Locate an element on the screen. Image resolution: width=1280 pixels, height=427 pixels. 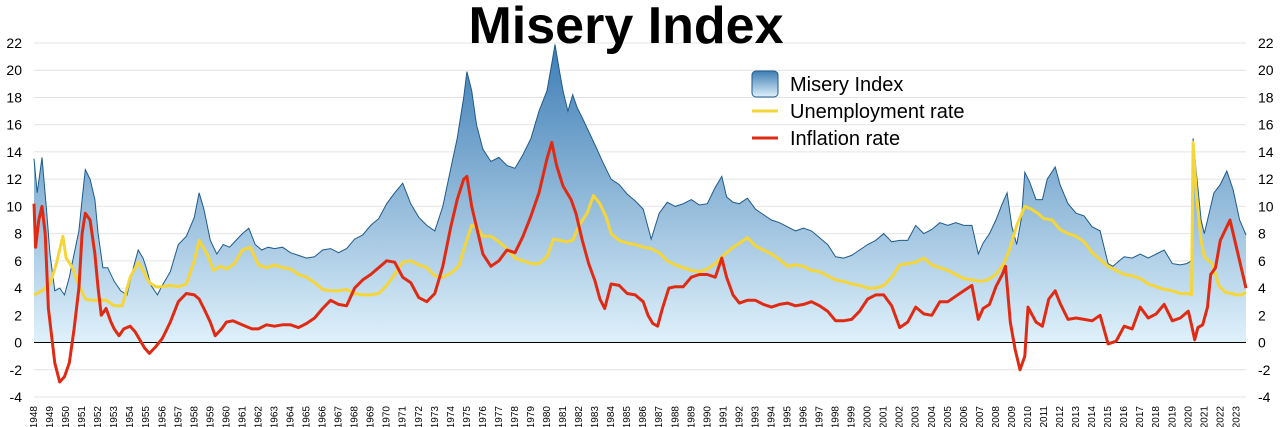
y-tick-label-left: 22 is located at coordinates (14, 43).